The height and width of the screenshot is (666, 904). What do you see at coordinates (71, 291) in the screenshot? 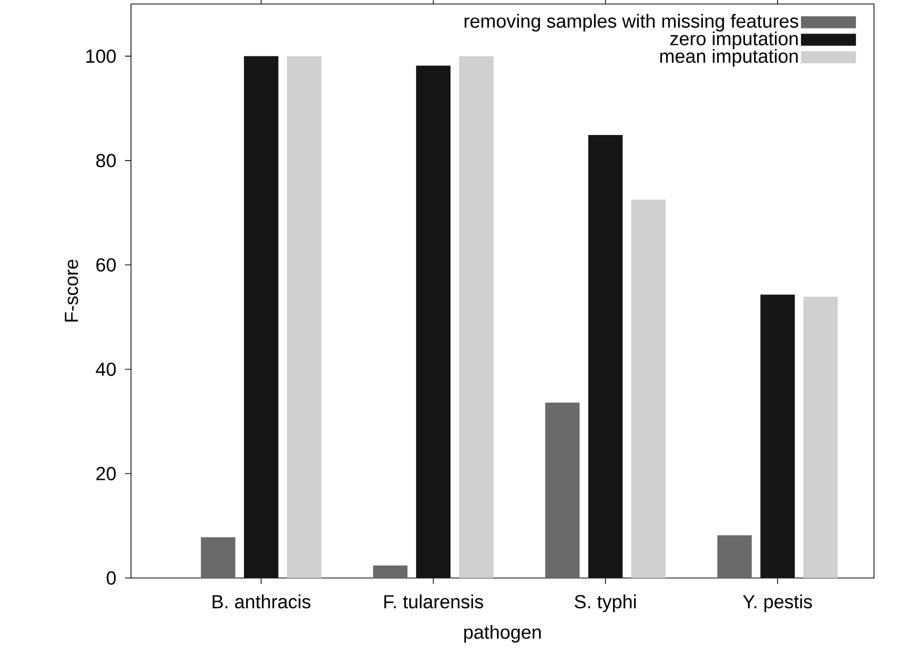
I see `y-axis-title: F-score` at bounding box center [71, 291].